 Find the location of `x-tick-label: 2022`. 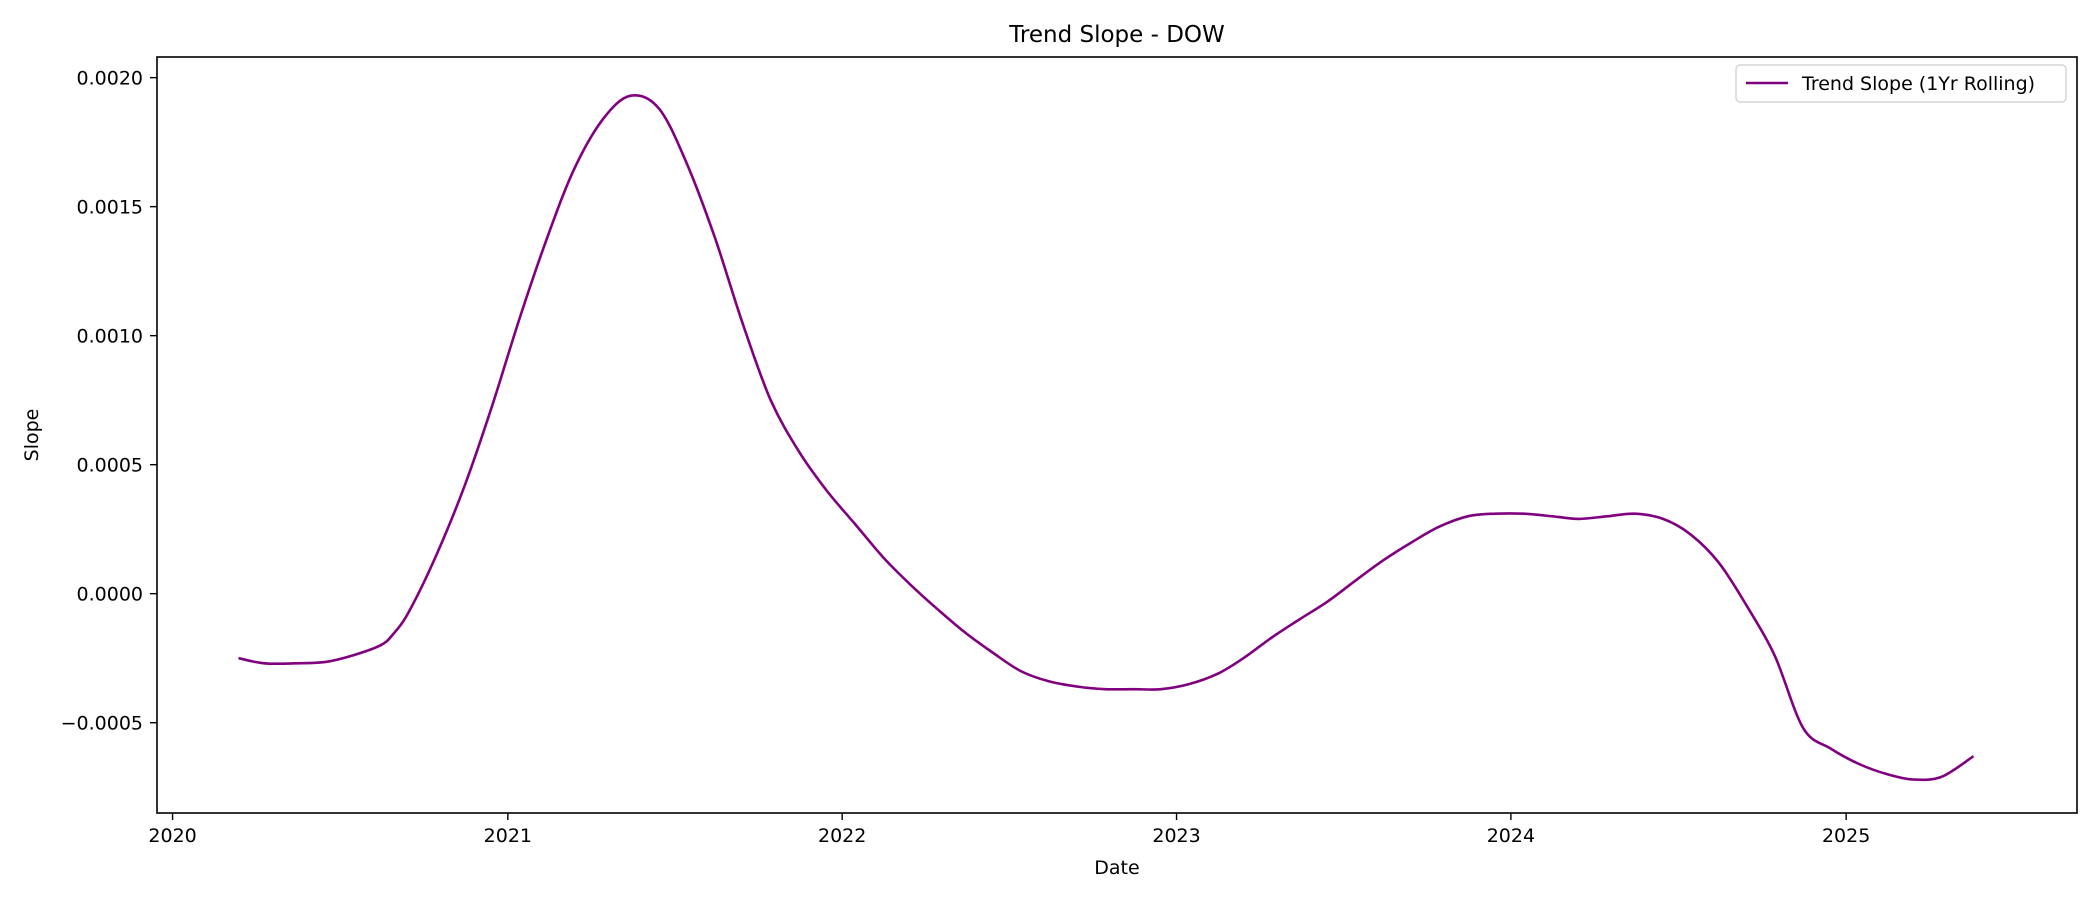

x-tick-label: 2022 is located at coordinates (842, 836).